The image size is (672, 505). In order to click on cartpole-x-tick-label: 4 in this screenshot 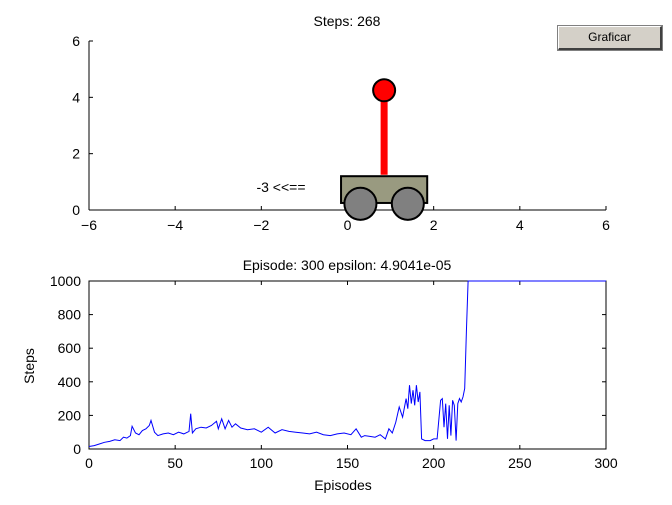, I will do `click(520, 225)`.